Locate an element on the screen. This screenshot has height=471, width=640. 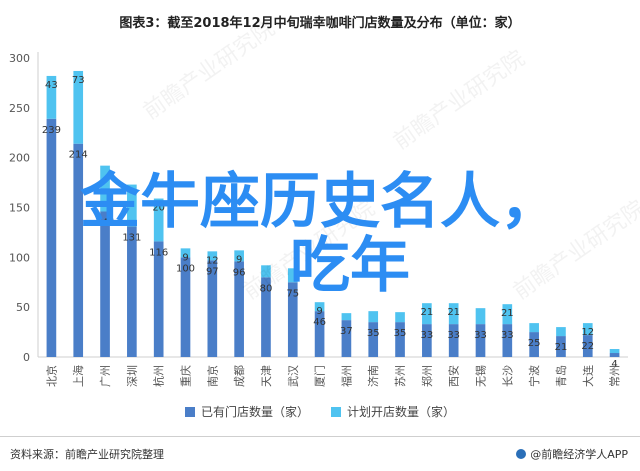
x-tick-label: 长沙 is located at coordinates (507, 376).